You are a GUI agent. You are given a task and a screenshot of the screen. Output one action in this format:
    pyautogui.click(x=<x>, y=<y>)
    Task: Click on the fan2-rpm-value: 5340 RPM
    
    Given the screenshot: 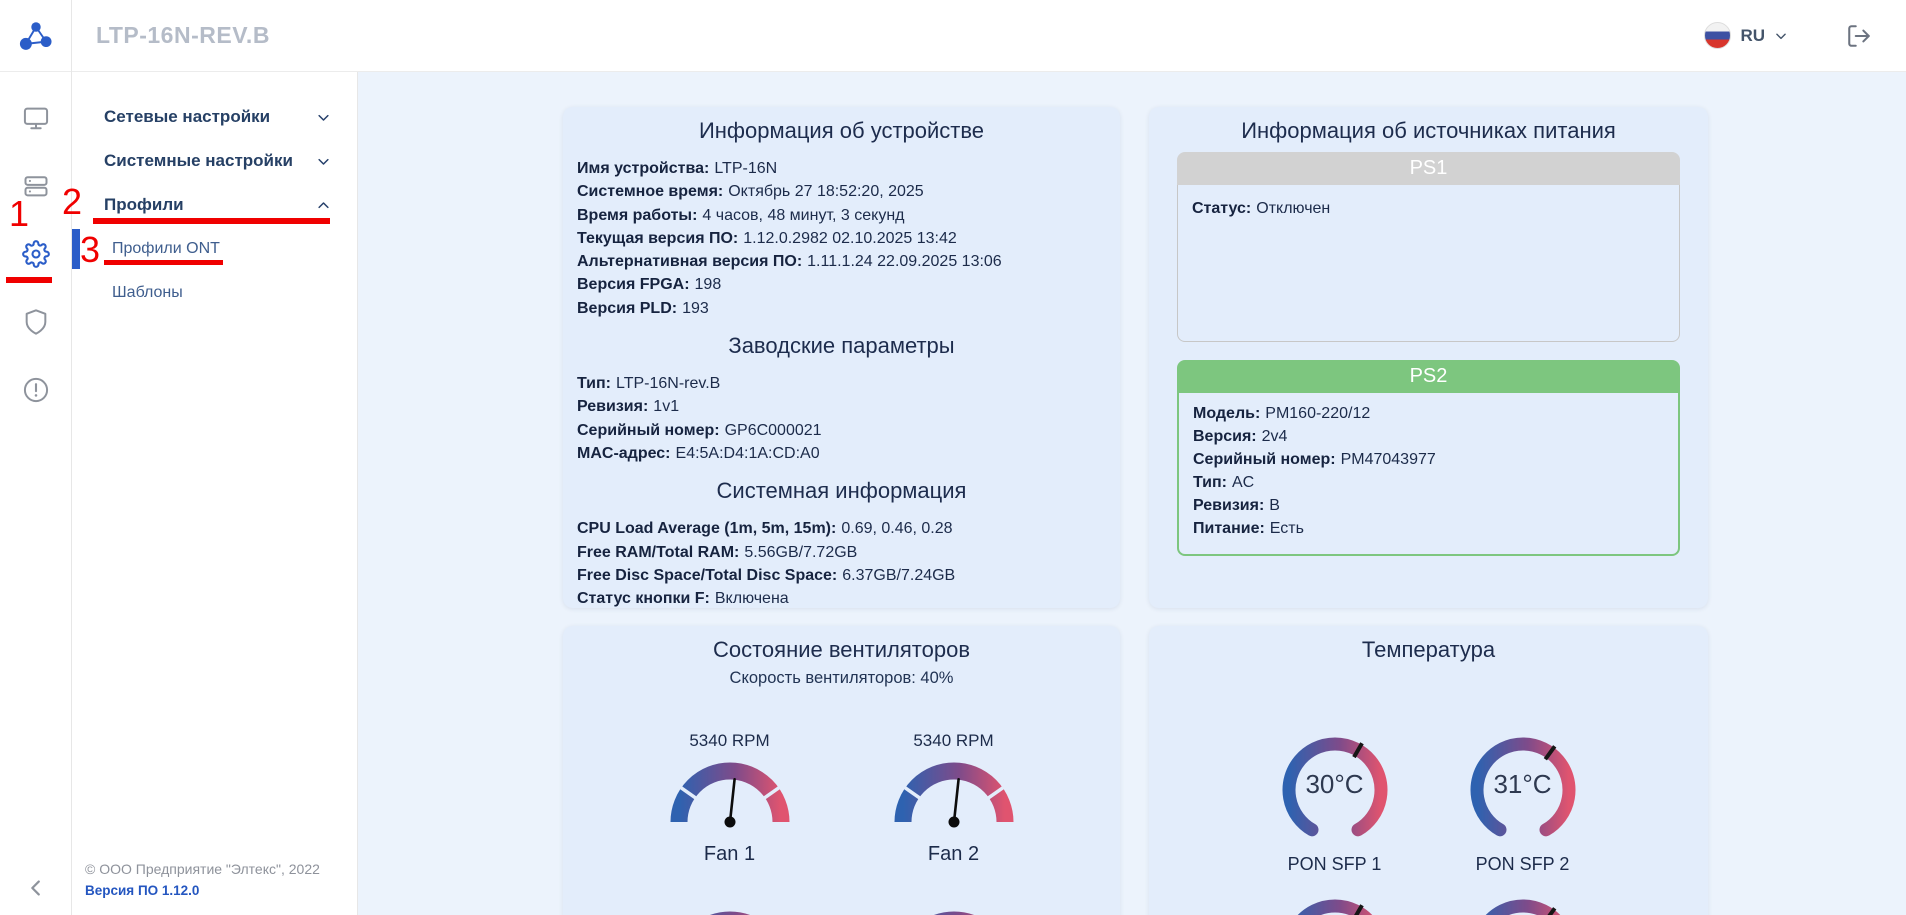 What is the action you would take?
    pyautogui.click(x=953, y=740)
    